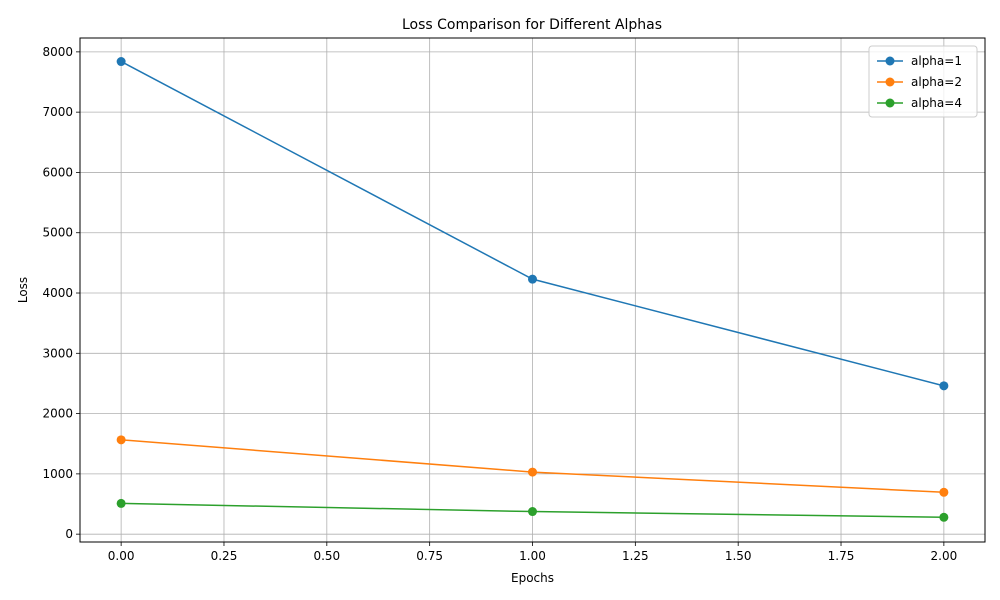 This screenshot has width=1000, height=600. What do you see at coordinates (532, 578) in the screenshot?
I see `x-axis-title: Epochs` at bounding box center [532, 578].